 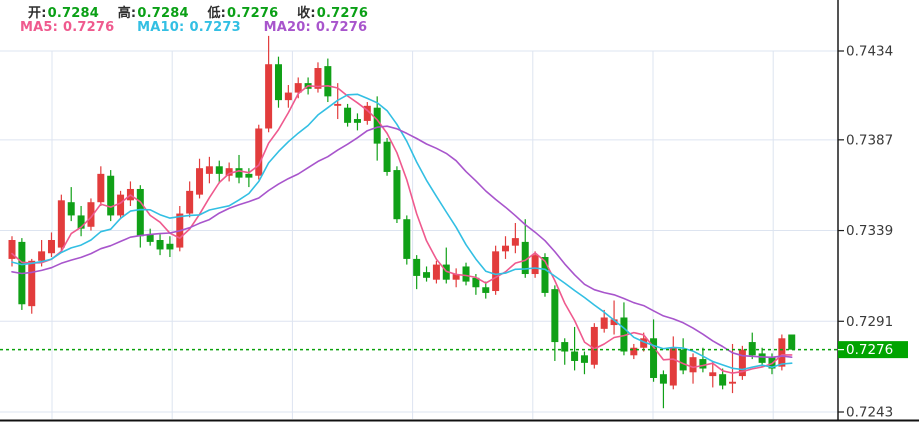 I want to click on low-value: 0.7276, so click(x=253, y=13).